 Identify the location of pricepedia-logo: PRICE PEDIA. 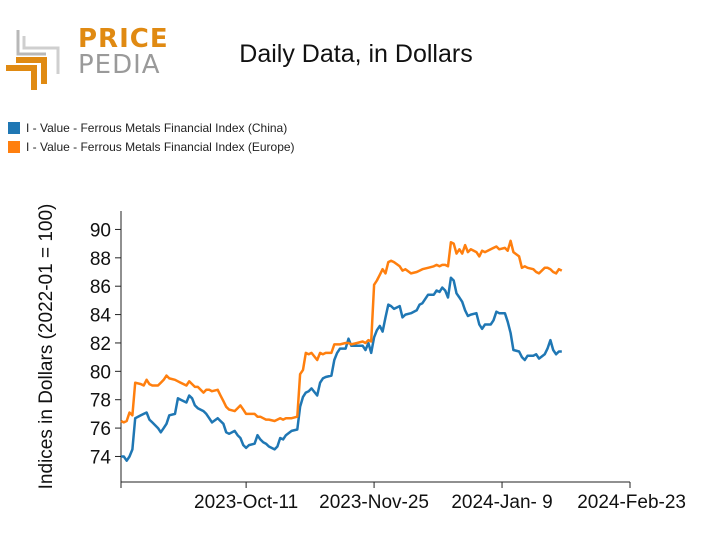
(87, 59).